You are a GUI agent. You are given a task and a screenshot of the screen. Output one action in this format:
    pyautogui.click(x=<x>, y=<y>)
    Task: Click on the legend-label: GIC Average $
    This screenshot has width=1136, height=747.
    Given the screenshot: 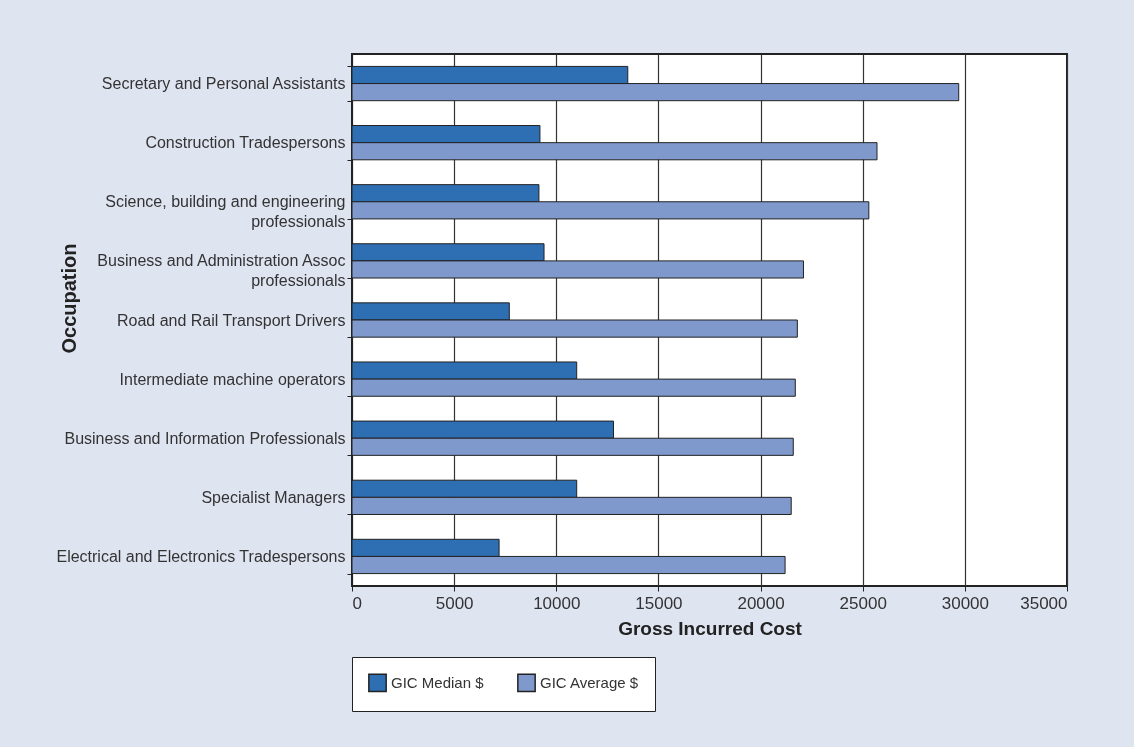 What is the action you would take?
    pyautogui.click(x=589, y=682)
    